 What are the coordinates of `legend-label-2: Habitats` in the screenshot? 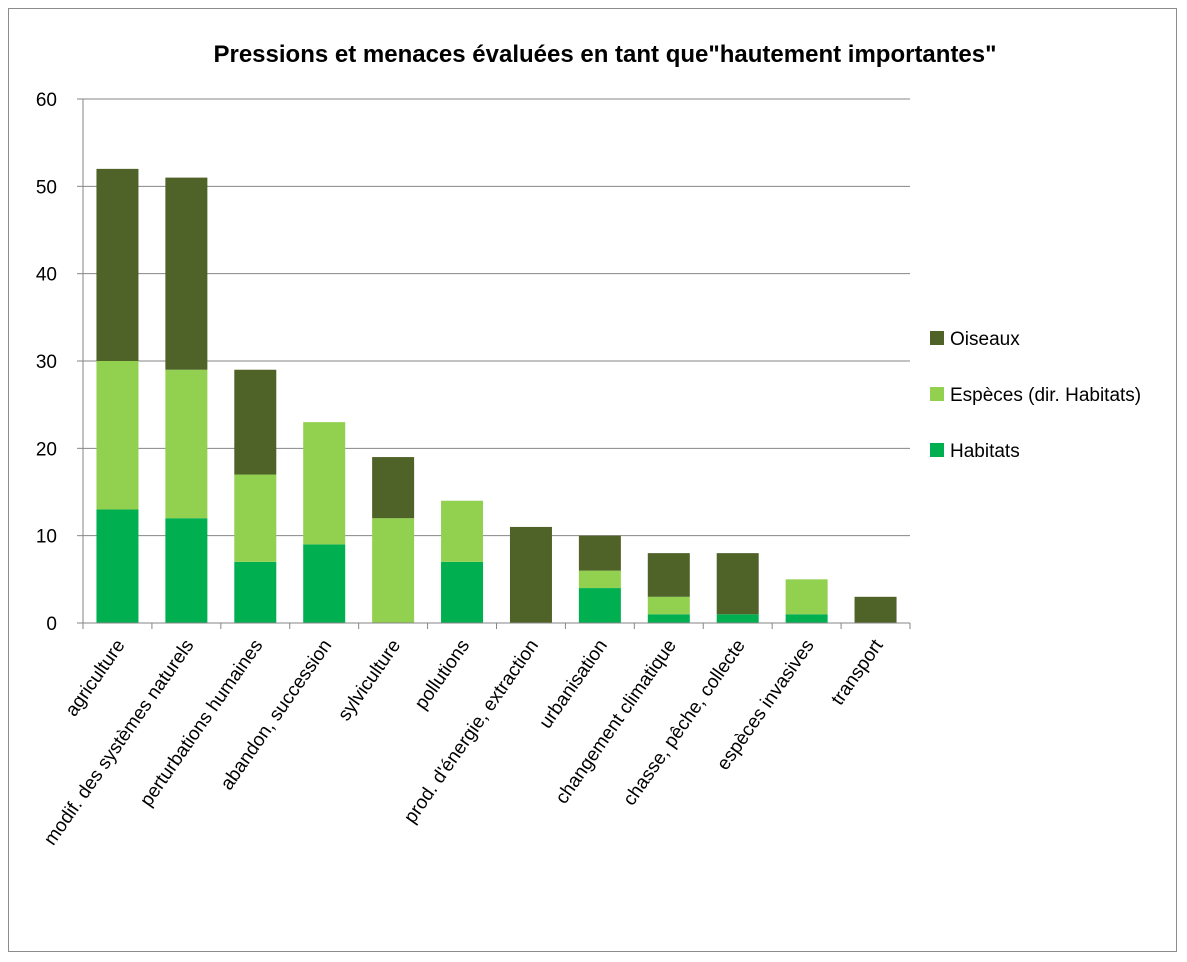 It's located at (985, 451).